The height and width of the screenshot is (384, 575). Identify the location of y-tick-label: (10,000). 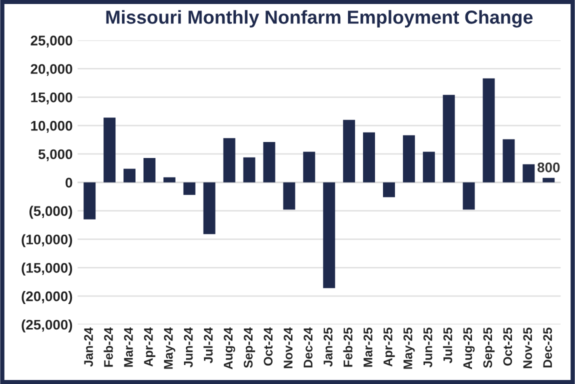
(47, 241).